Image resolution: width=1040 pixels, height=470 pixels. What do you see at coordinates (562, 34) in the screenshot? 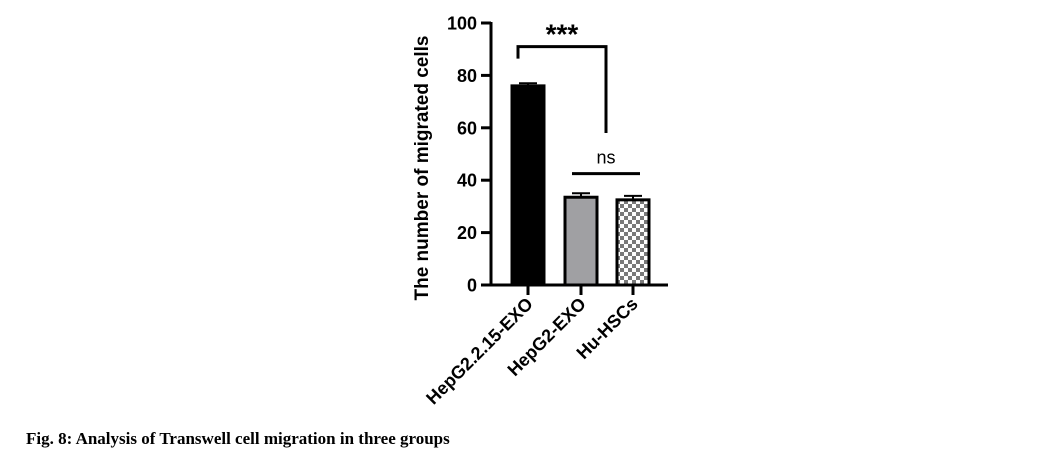
I see `significance-label: ***` at bounding box center [562, 34].